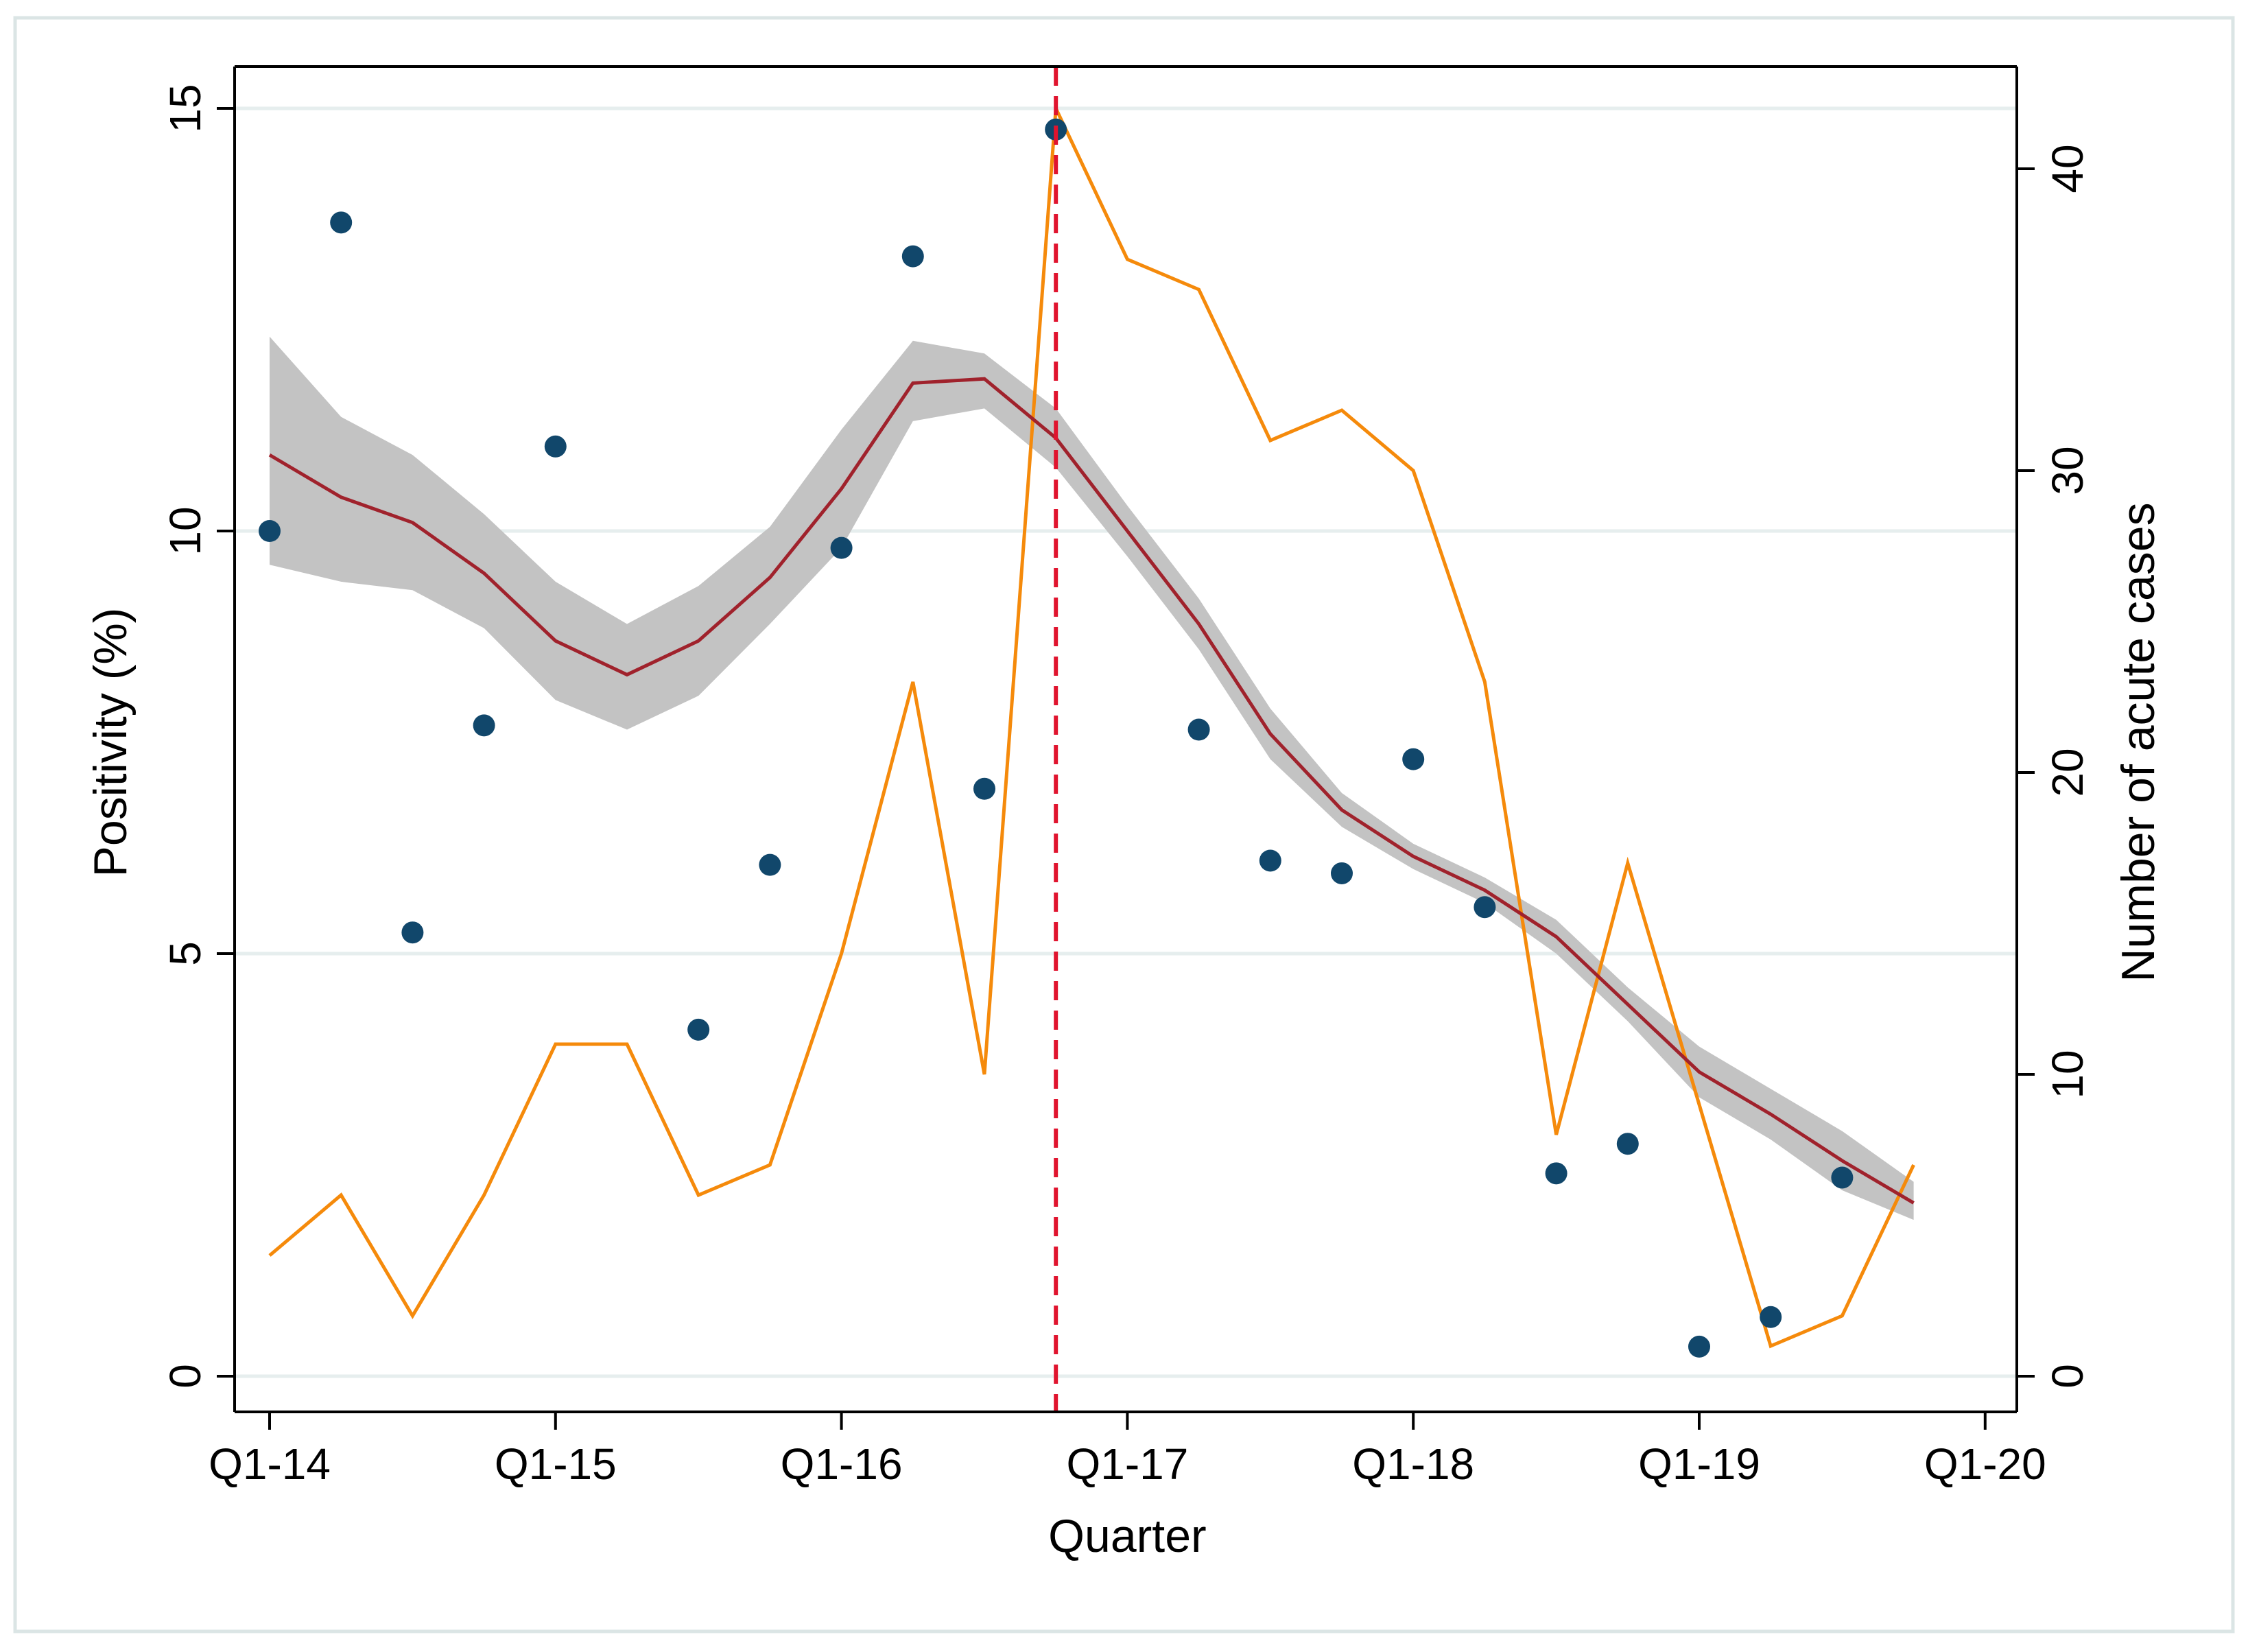 This screenshot has width=2248, height=1652. What do you see at coordinates (185, 953) in the screenshot?
I see `left-y-tick-label: 5` at bounding box center [185, 953].